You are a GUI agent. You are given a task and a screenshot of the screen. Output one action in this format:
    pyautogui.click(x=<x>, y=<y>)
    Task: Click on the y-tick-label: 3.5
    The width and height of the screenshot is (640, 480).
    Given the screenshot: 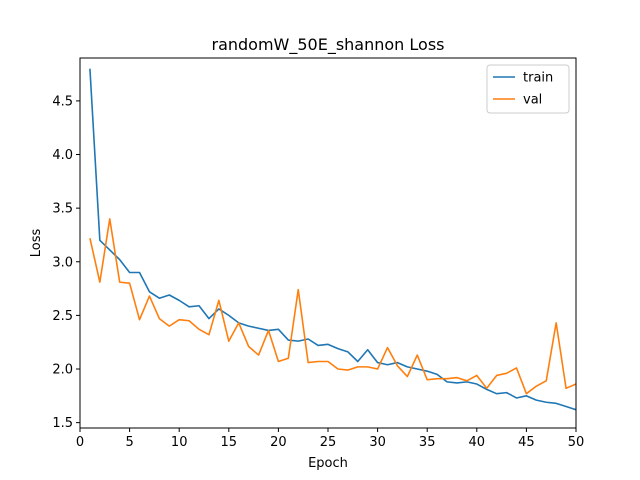 What is the action you would take?
    pyautogui.click(x=62, y=209)
    